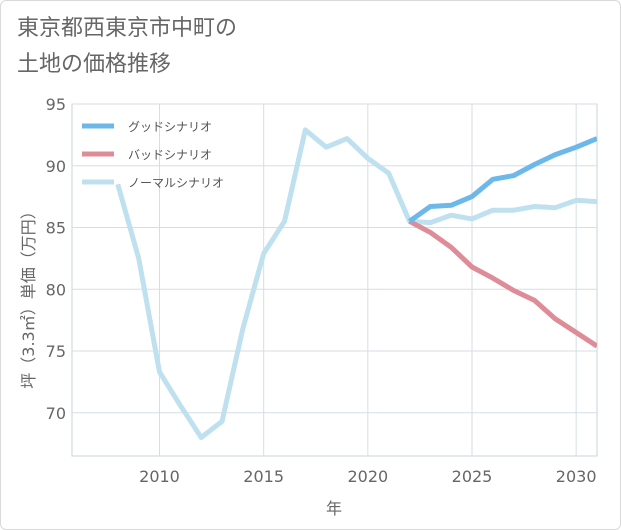  What do you see at coordinates (127, 28) in the screenshot?
I see `chart-title-line-1: 東京都西東京市中町の` at bounding box center [127, 28].